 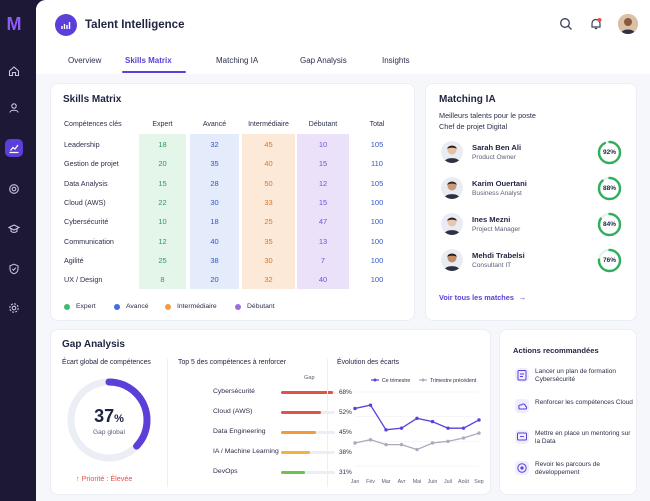 I want to click on matrix-row-label: Gestion de projet, so click(x=91, y=164).